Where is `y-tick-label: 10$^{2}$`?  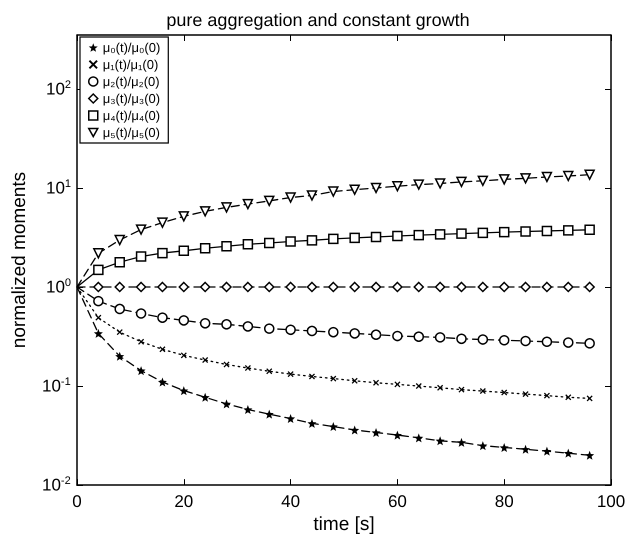 y-tick-label: 10$^{2}$ is located at coordinates (59, 88).